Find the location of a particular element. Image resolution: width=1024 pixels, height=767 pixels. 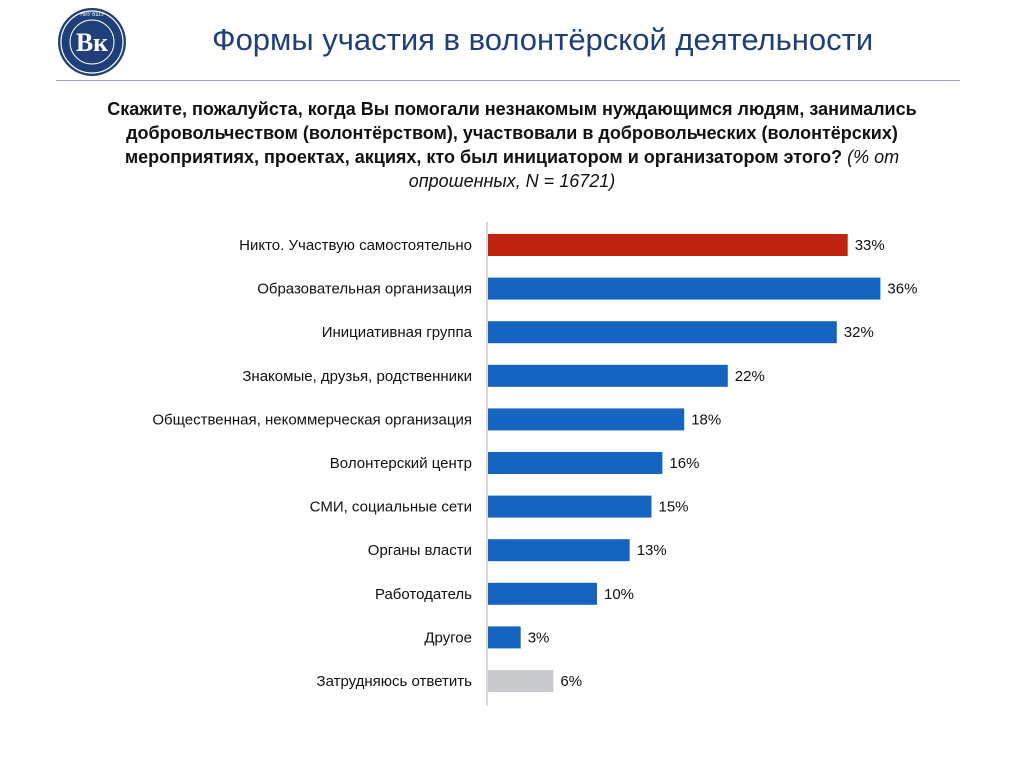

category-label: Образовательная организация is located at coordinates (364, 289).